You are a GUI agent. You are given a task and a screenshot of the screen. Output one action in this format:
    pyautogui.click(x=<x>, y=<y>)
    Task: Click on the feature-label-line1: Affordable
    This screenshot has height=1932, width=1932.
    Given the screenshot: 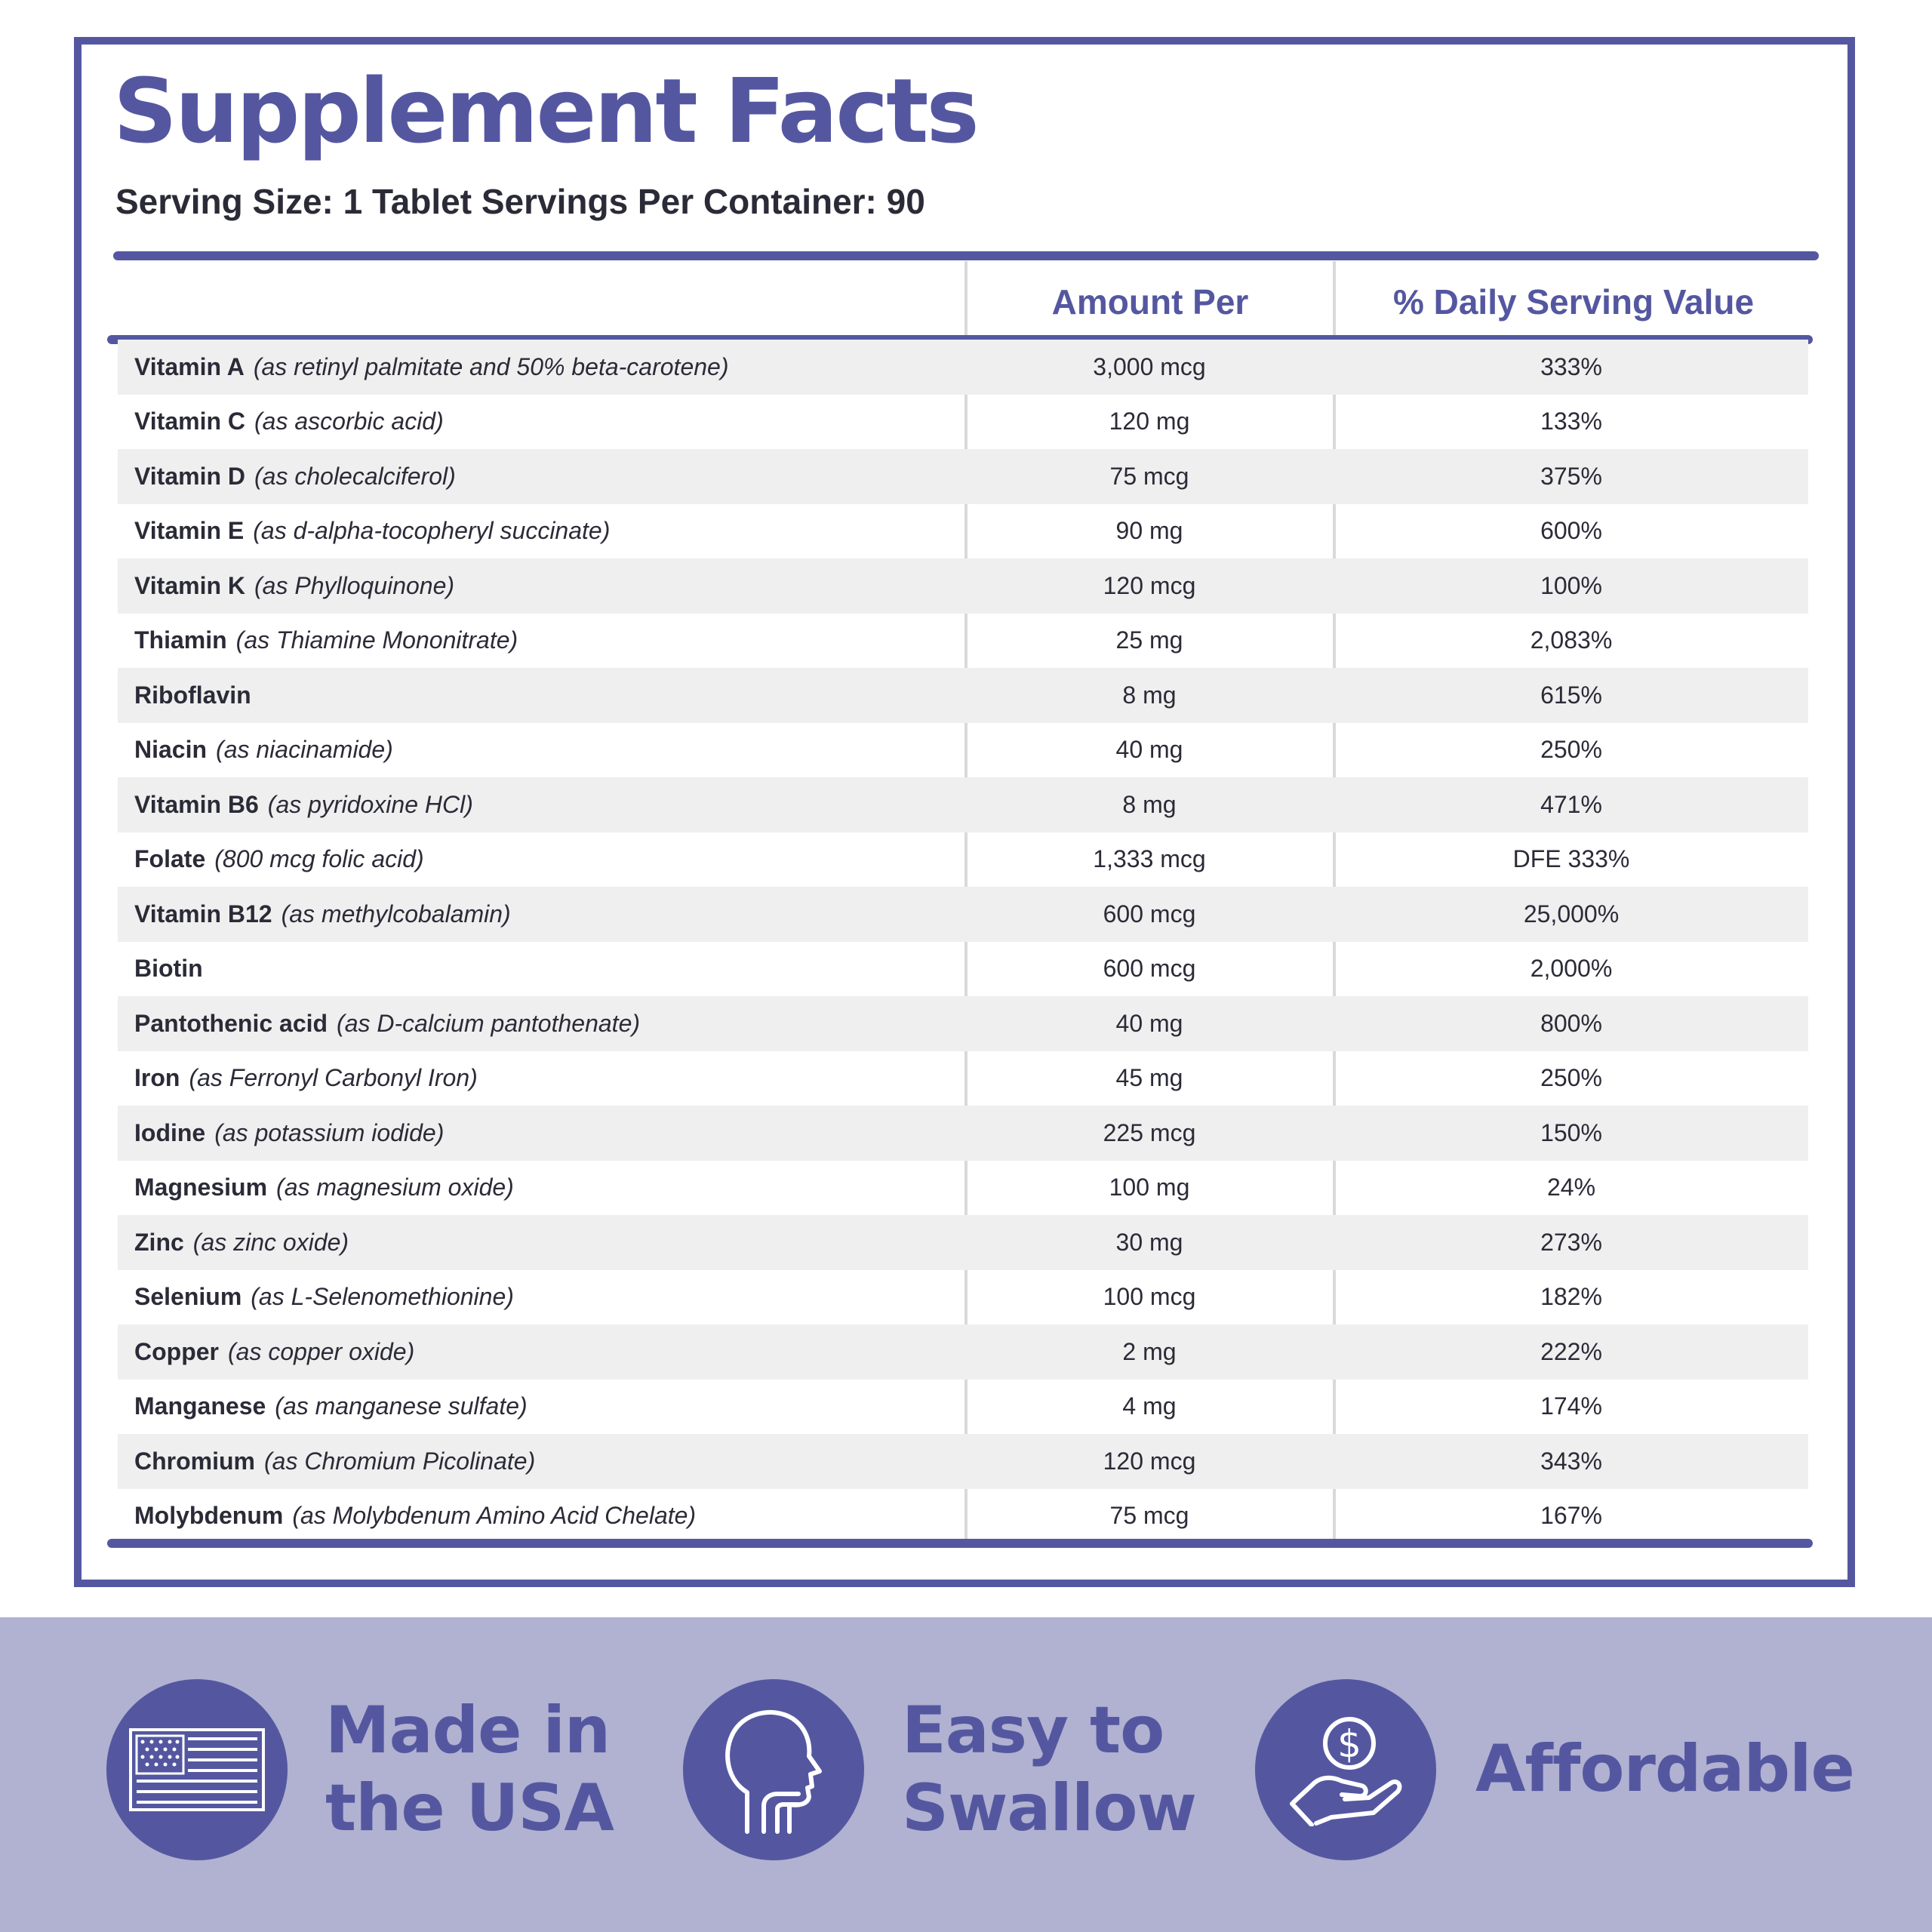 What is the action you would take?
    pyautogui.click(x=1665, y=1769)
    